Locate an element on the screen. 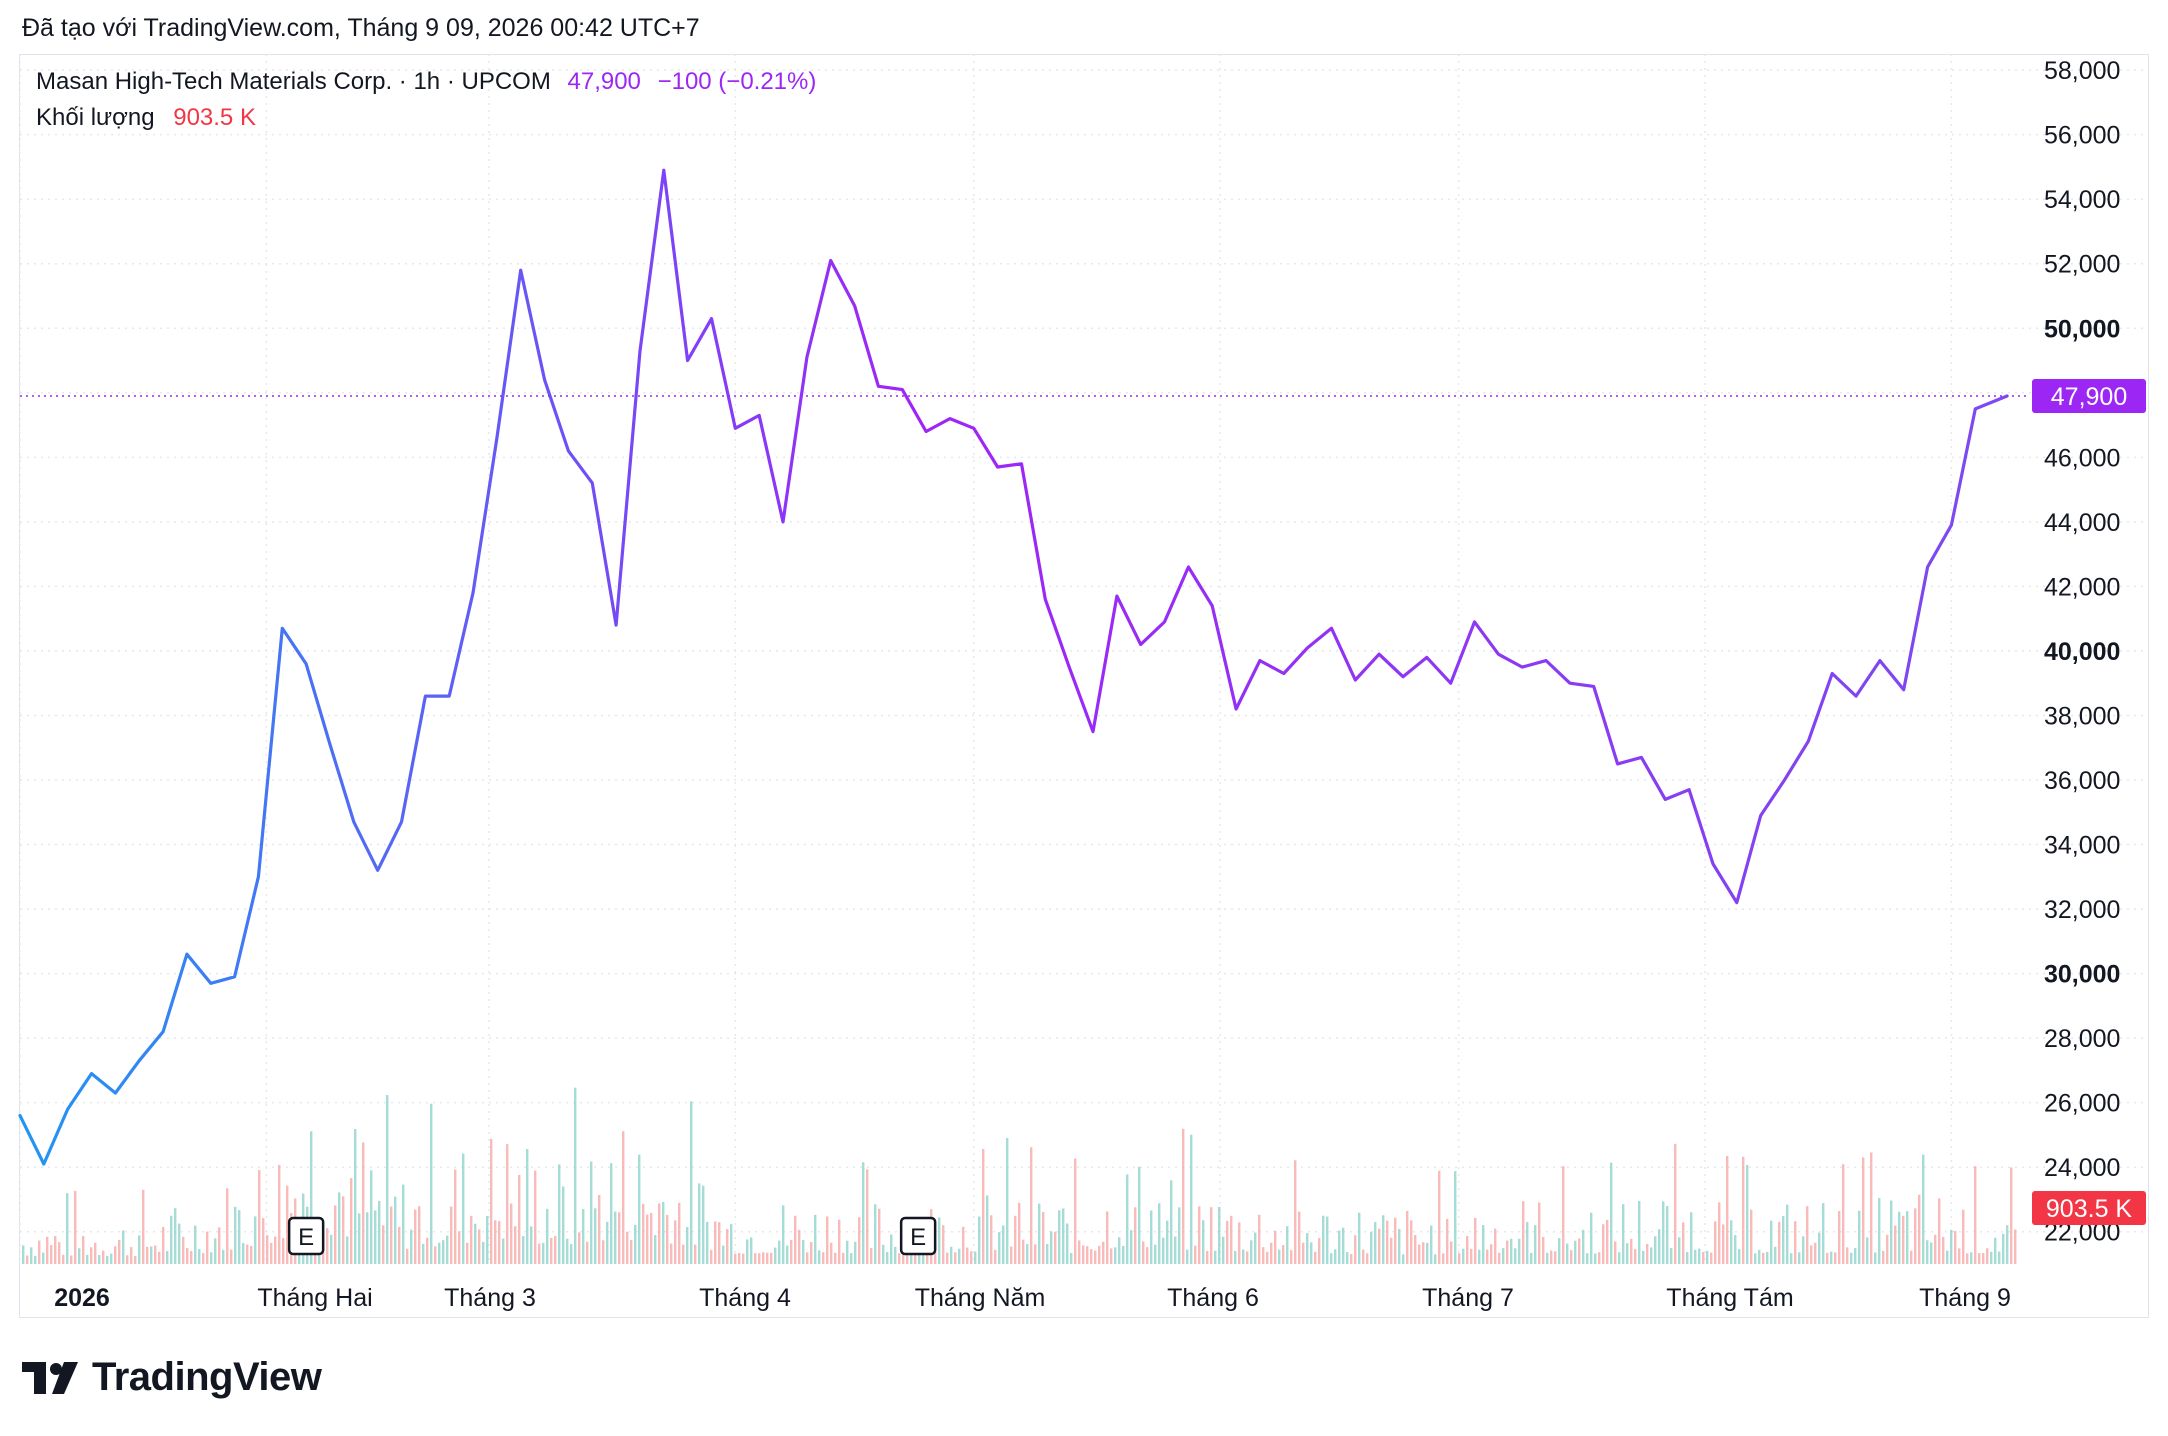 The width and height of the screenshot is (2168, 1436). volume-bars is located at coordinates (1019, 1175).